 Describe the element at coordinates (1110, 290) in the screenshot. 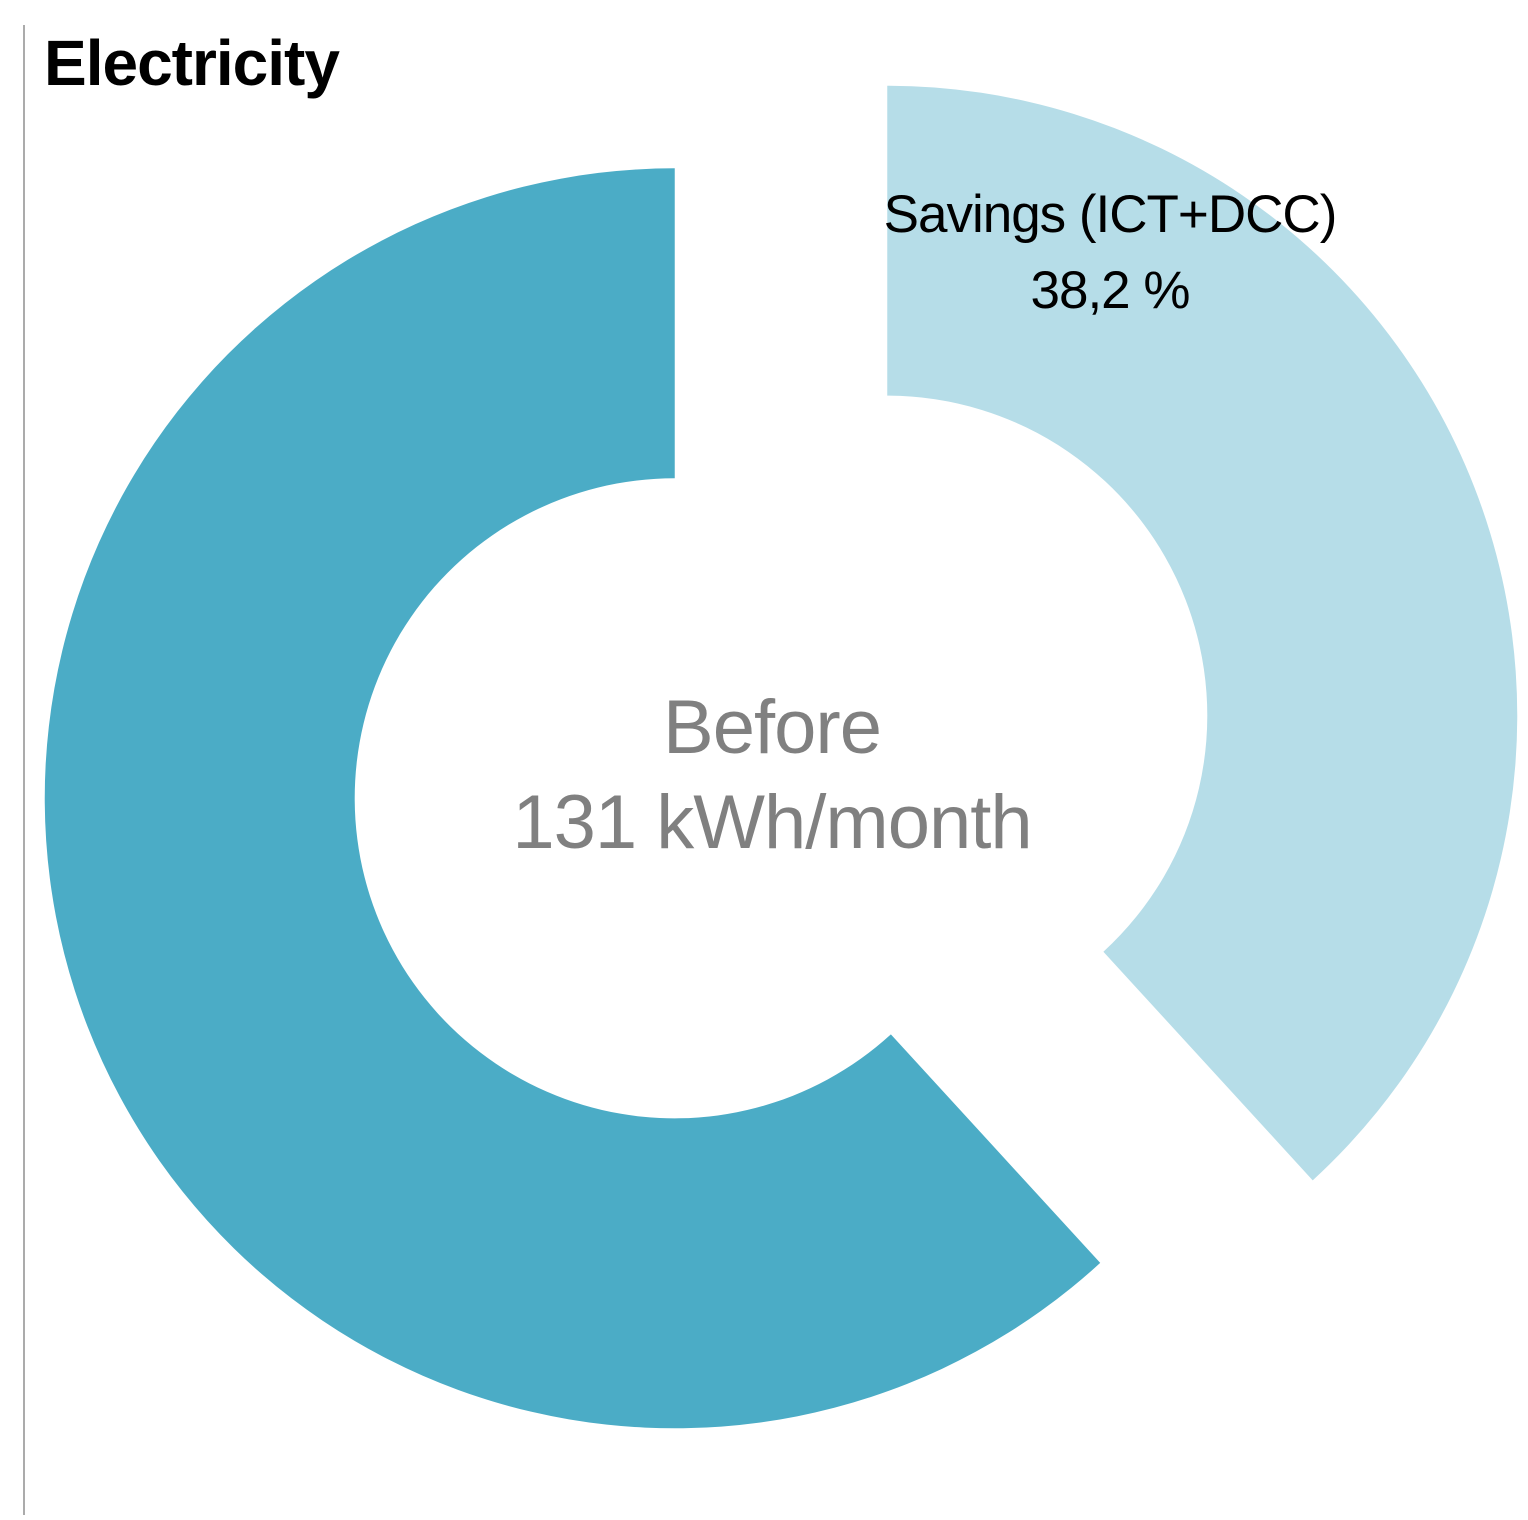

I see `savings-label-line2: 38,2 %` at that location.